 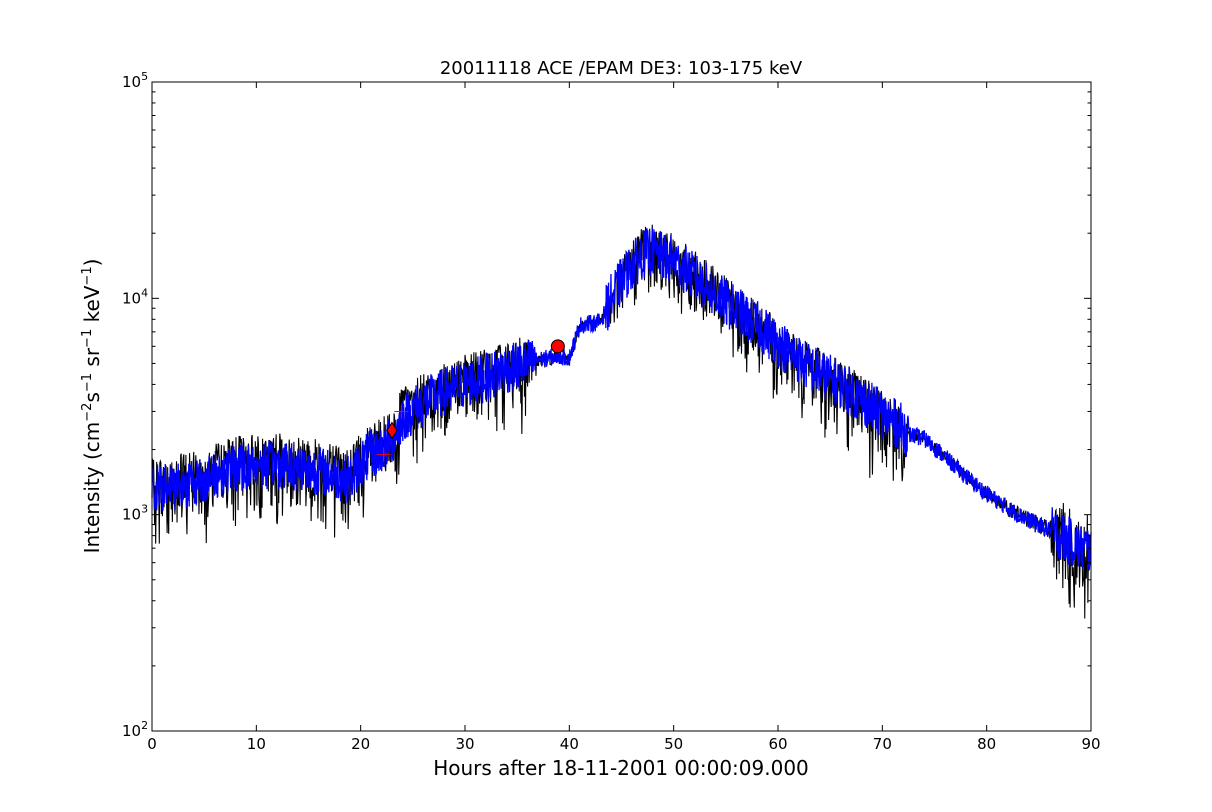 What do you see at coordinates (135, 80) in the screenshot?
I see `y-tick-label-1e5: 10⁵` at bounding box center [135, 80].